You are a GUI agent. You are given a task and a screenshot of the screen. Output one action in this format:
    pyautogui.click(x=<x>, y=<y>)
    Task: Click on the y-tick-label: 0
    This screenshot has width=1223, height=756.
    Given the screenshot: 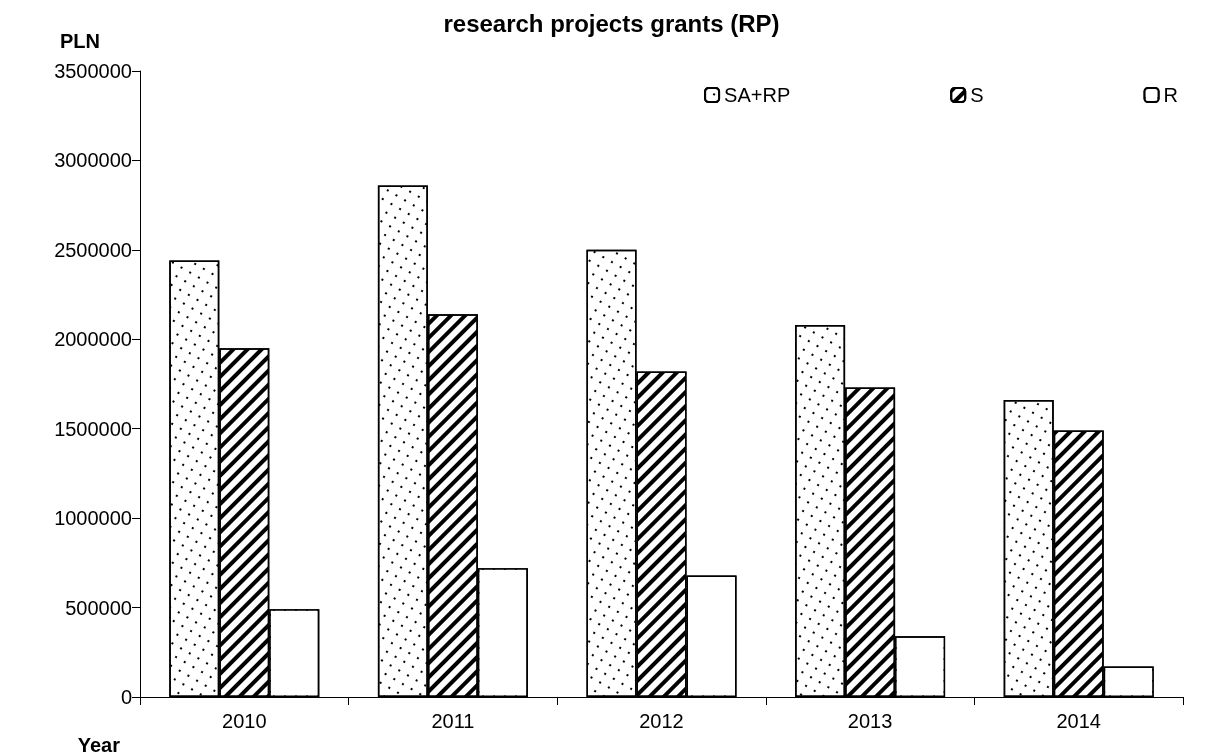 What is the action you would take?
    pyautogui.click(x=126, y=697)
    